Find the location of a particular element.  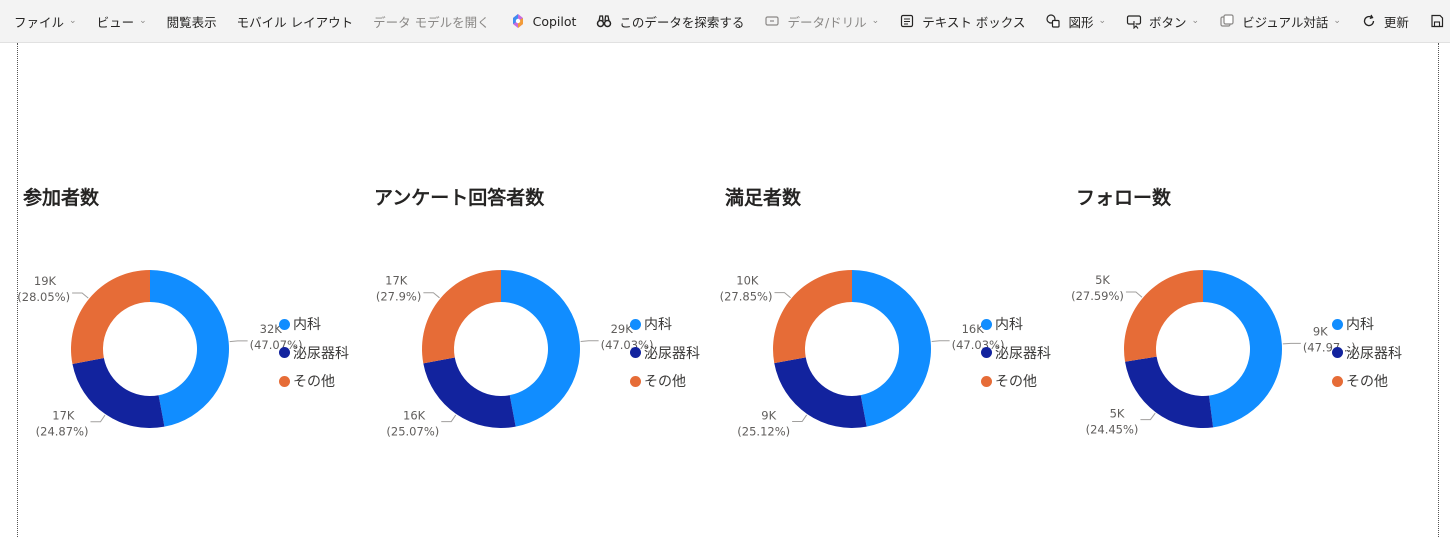

data-drill-menu: データ/ドリル ⌄ is located at coordinates (822, 21).